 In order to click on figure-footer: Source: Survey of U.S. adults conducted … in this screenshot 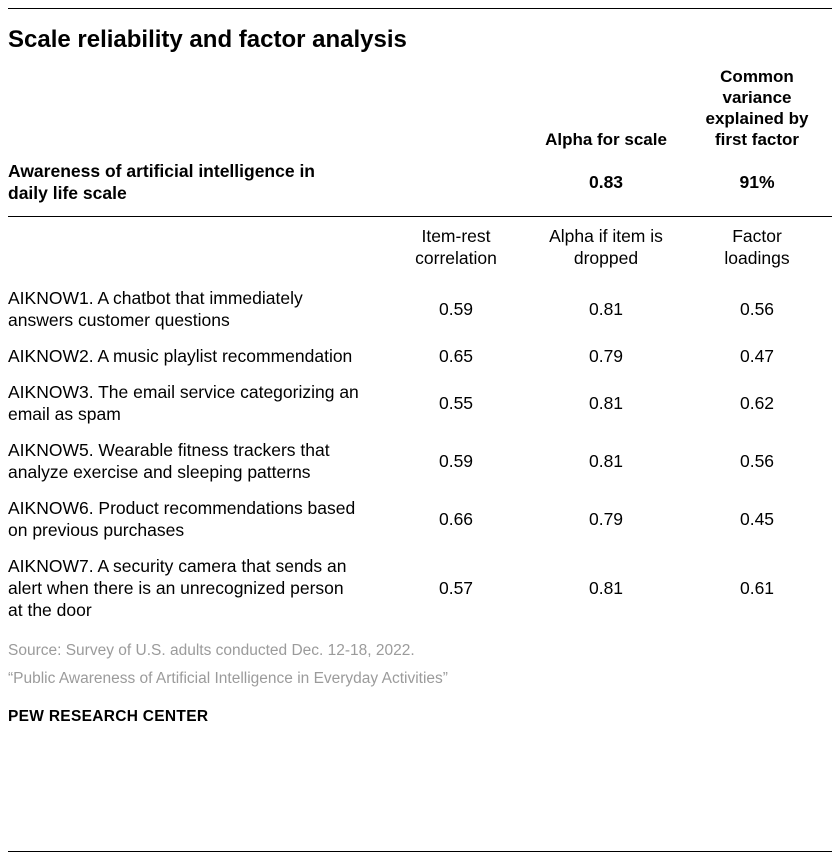, I will do `click(420, 679)`.